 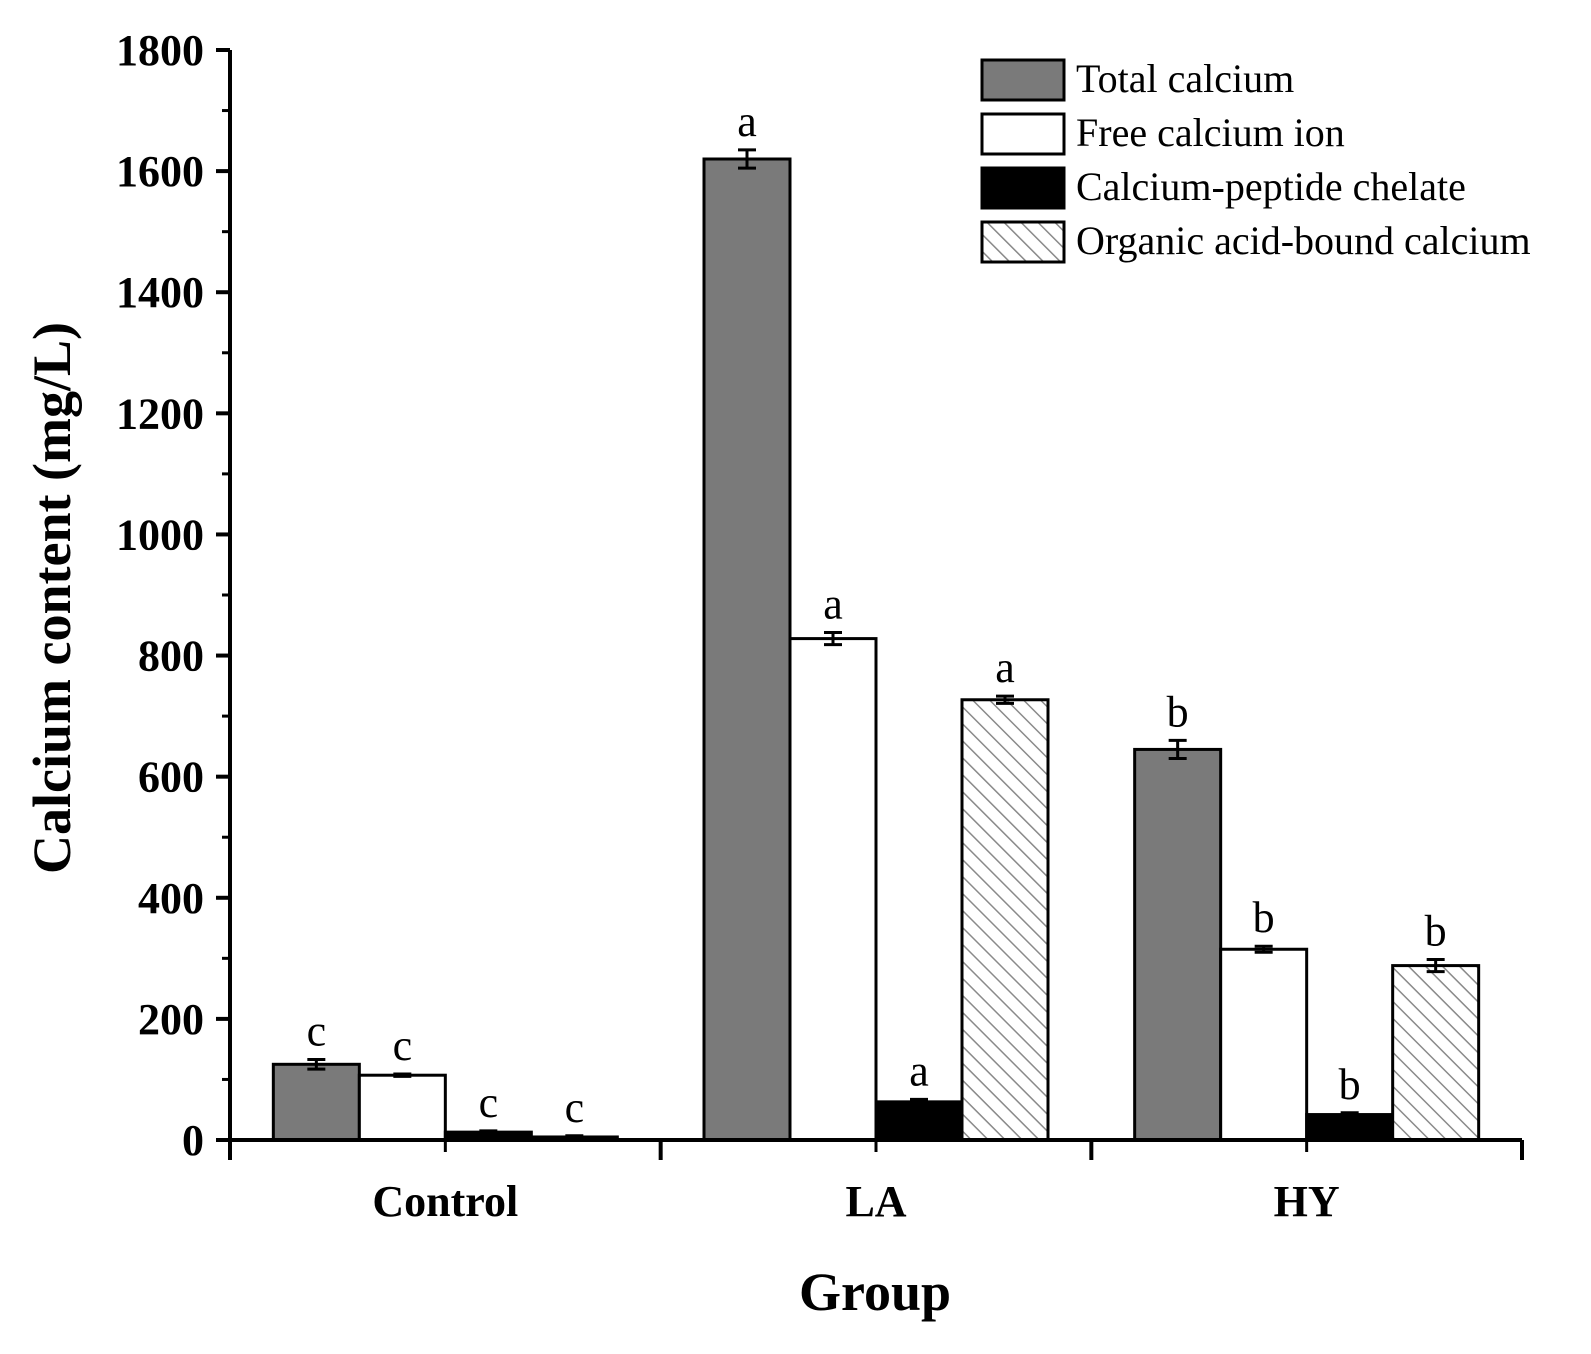 What do you see at coordinates (171, 777) in the screenshot?
I see `y-tick-label: 600` at bounding box center [171, 777].